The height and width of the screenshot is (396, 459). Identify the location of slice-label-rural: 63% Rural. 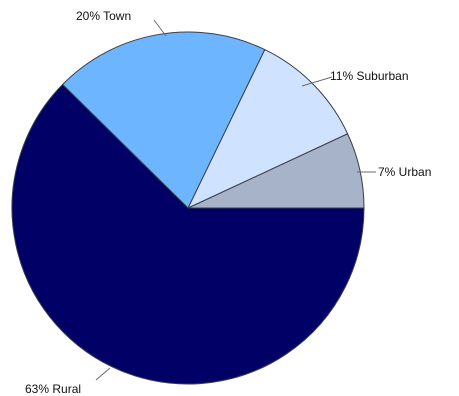
(53, 389).